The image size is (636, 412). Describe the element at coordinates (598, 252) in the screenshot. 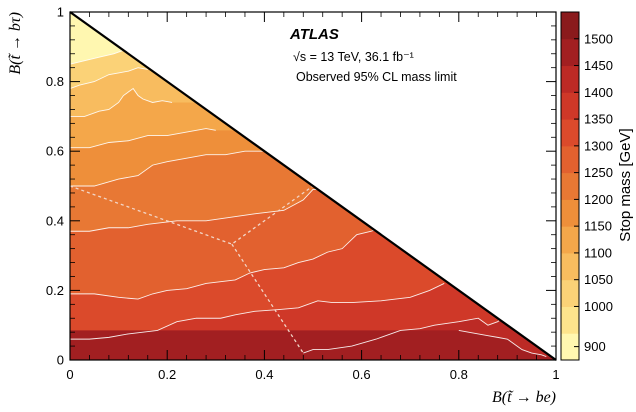

I see `colorbar-tick-label: 1100` at that location.